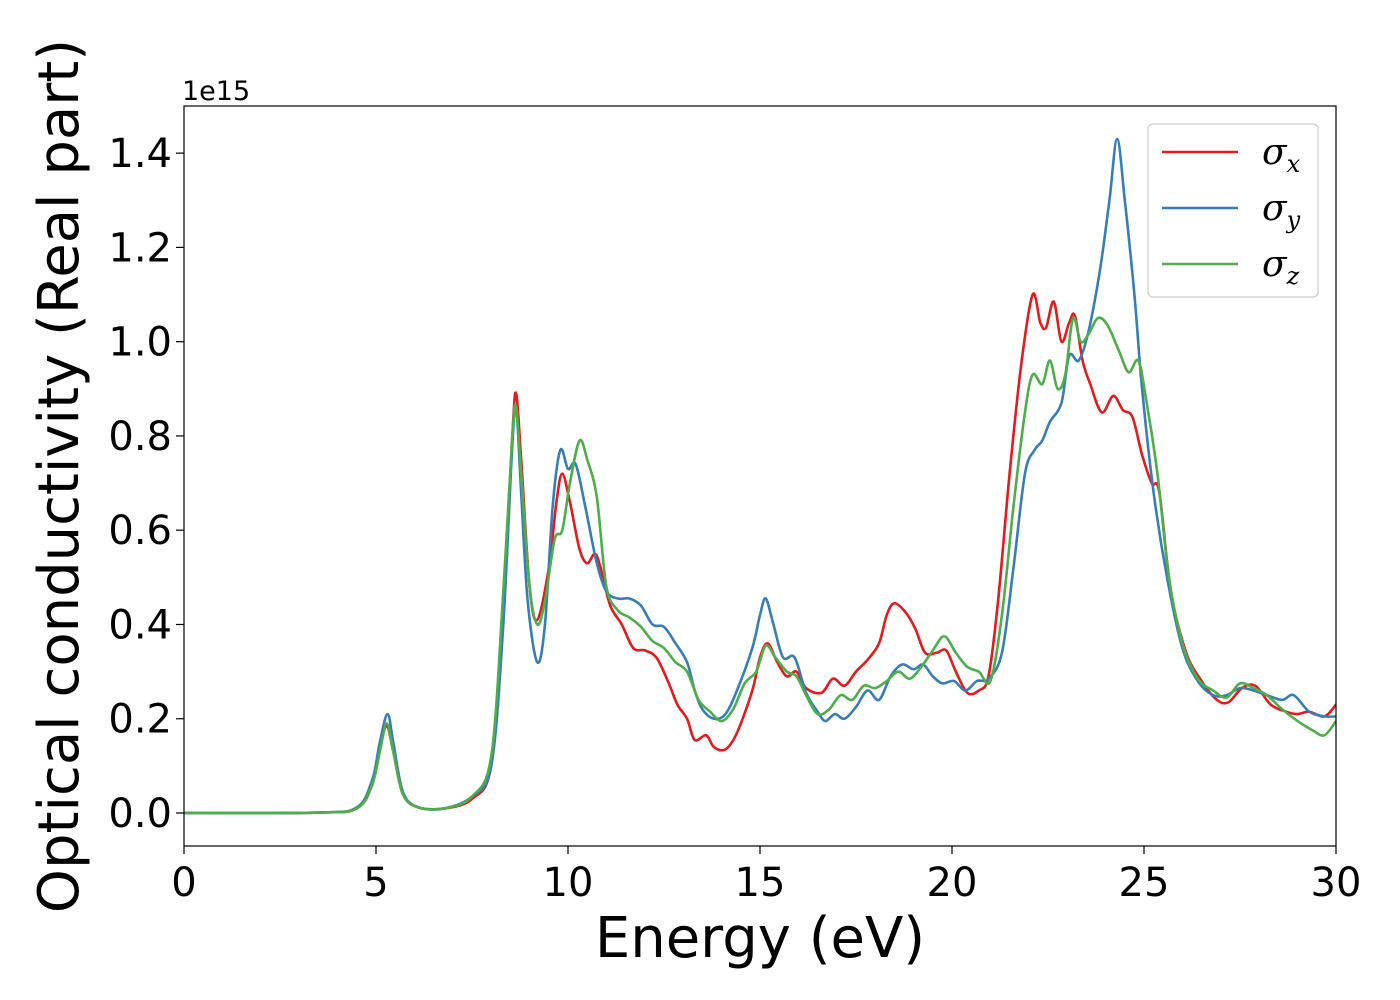  I want to click on y-tick-label: 0.4, so click(140, 625).